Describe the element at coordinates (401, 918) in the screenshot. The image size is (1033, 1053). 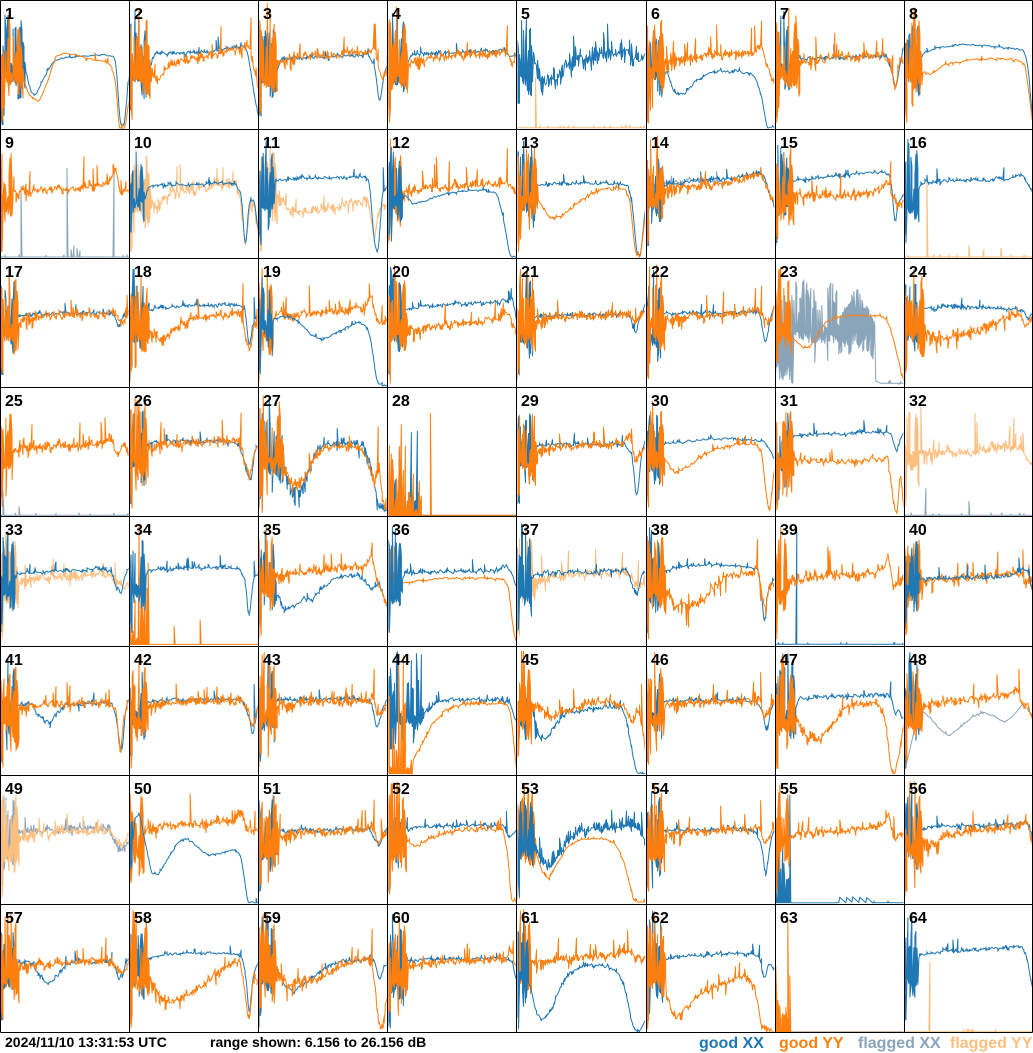
I see `svg-text: 60` at that location.